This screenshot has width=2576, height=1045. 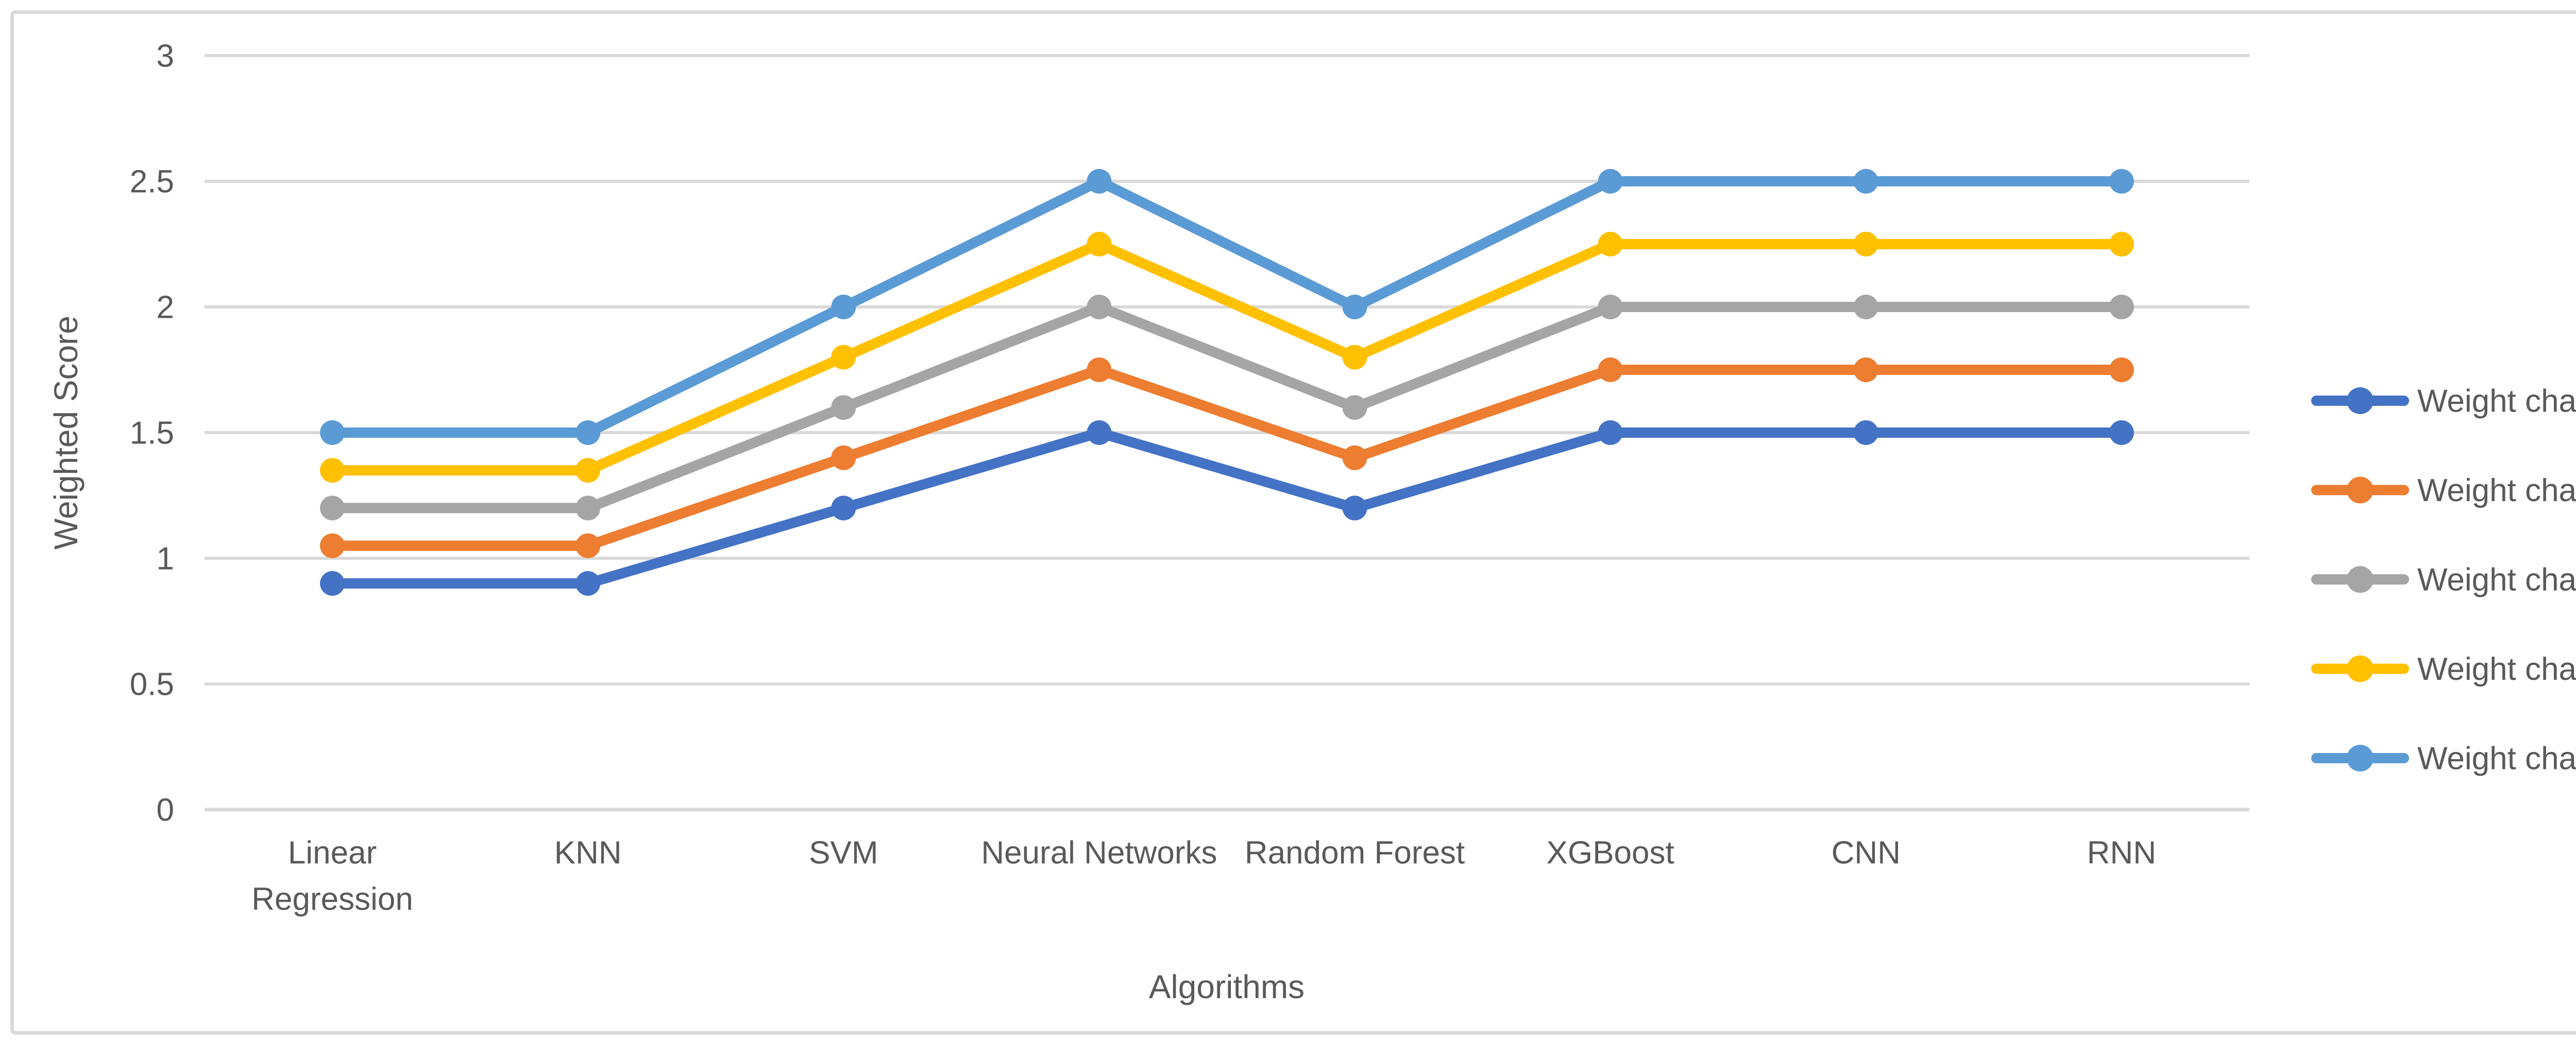 I want to click on category-label-knn: KNN, so click(x=588, y=853).